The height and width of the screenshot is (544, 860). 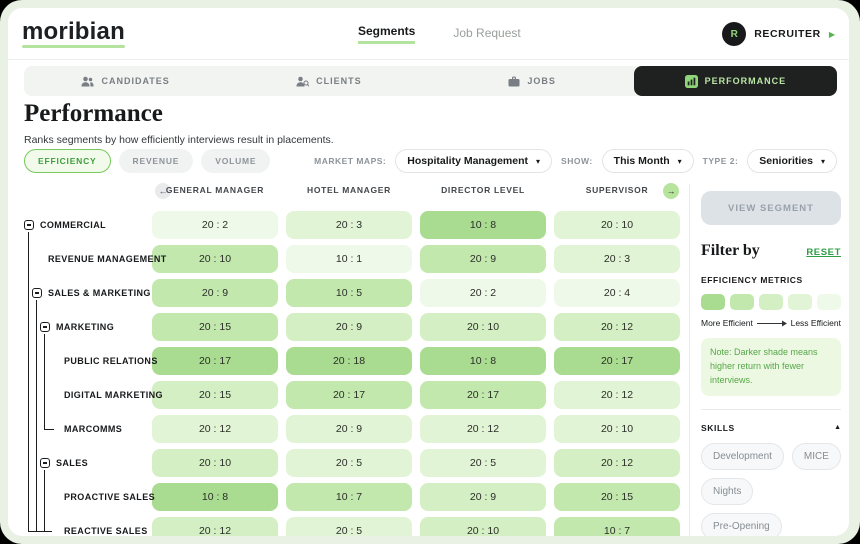 I want to click on row-label: SALES, so click(x=72, y=463).